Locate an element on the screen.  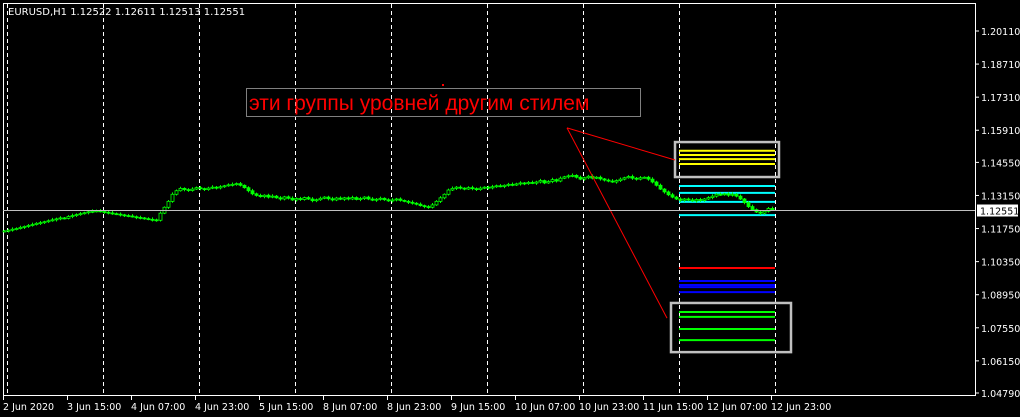
trendlines is located at coordinates (621, 223).